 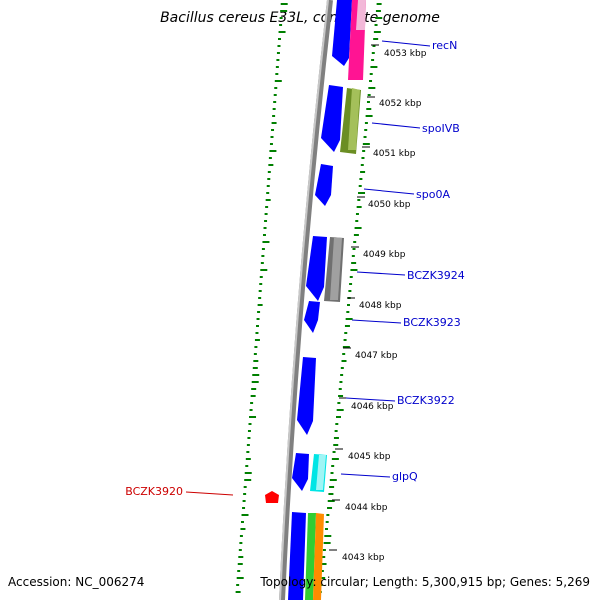 What do you see at coordinates (316, 268) in the screenshot?
I see `cds-BCZK3924` at bounding box center [316, 268].